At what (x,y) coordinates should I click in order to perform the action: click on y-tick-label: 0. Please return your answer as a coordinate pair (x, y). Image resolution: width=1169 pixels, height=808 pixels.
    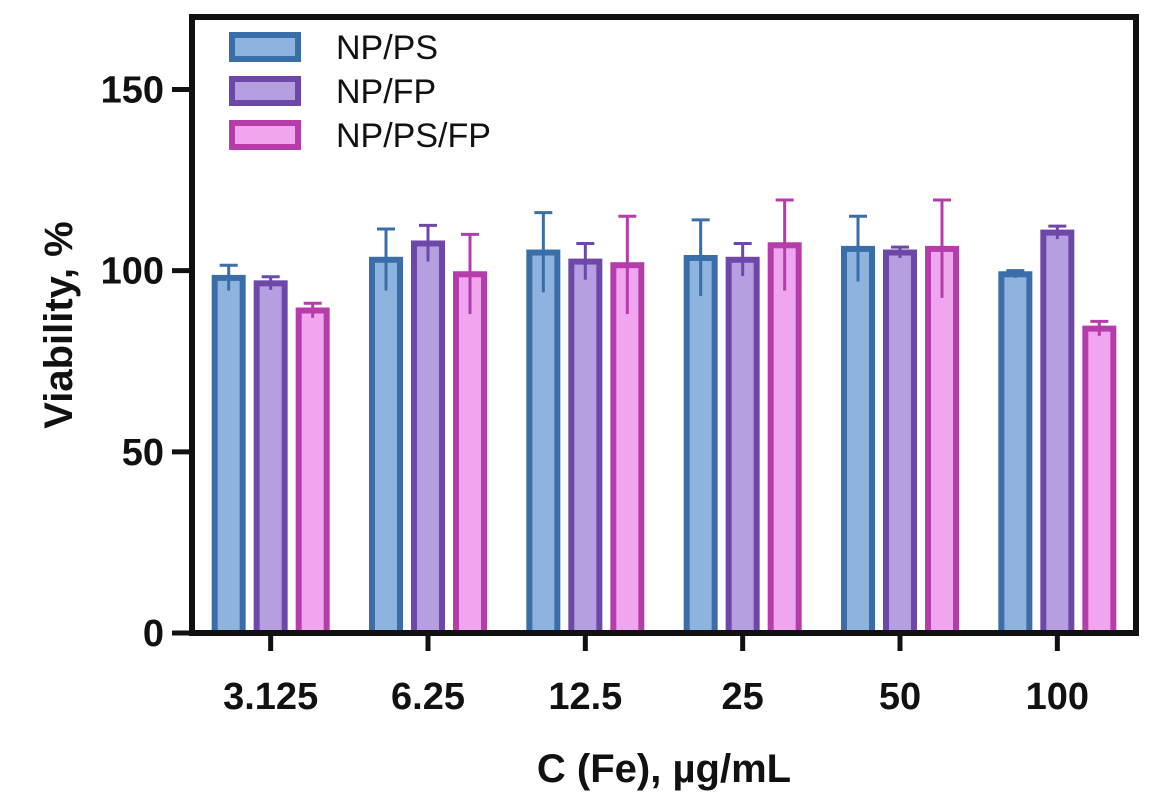
    Looking at the image, I should click on (153, 634).